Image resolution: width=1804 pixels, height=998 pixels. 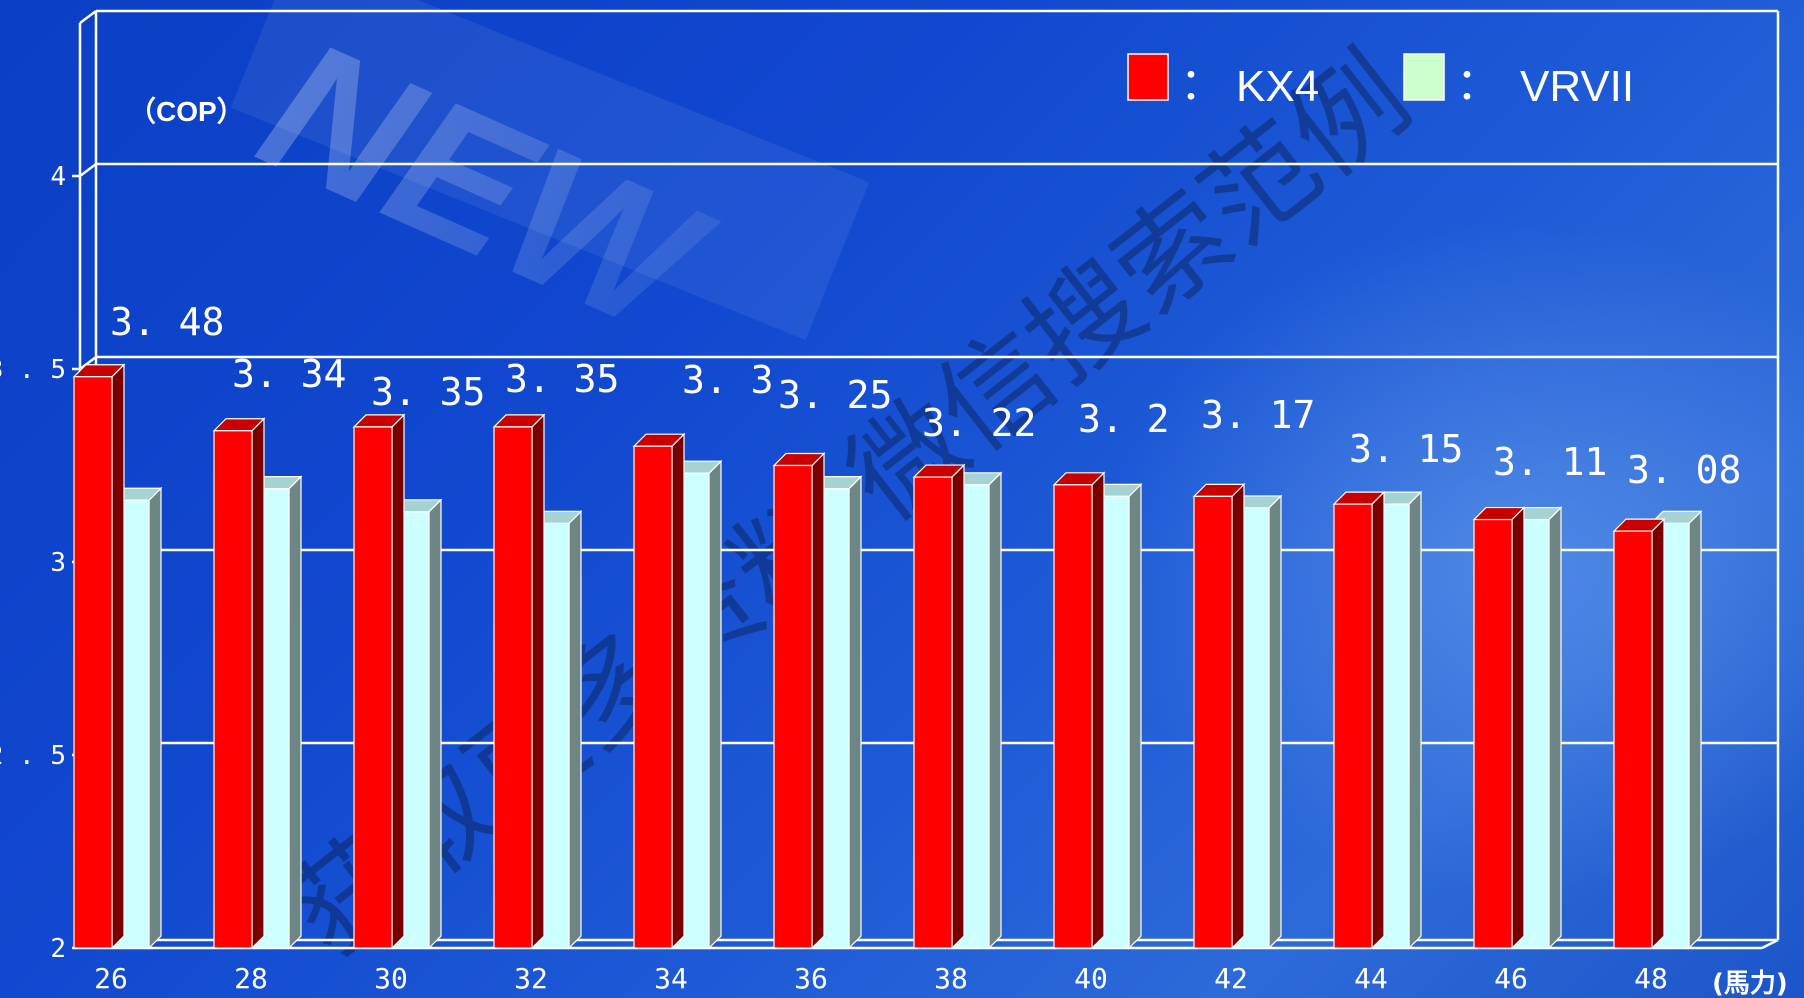 What do you see at coordinates (1091, 978) in the screenshot?
I see `x-tick-label: 40` at bounding box center [1091, 978].